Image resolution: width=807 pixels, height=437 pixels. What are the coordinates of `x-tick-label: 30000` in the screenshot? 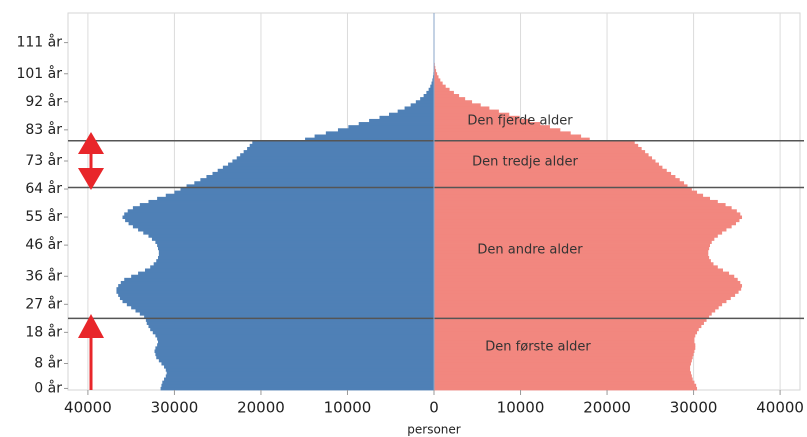 It's located at (694, 408).